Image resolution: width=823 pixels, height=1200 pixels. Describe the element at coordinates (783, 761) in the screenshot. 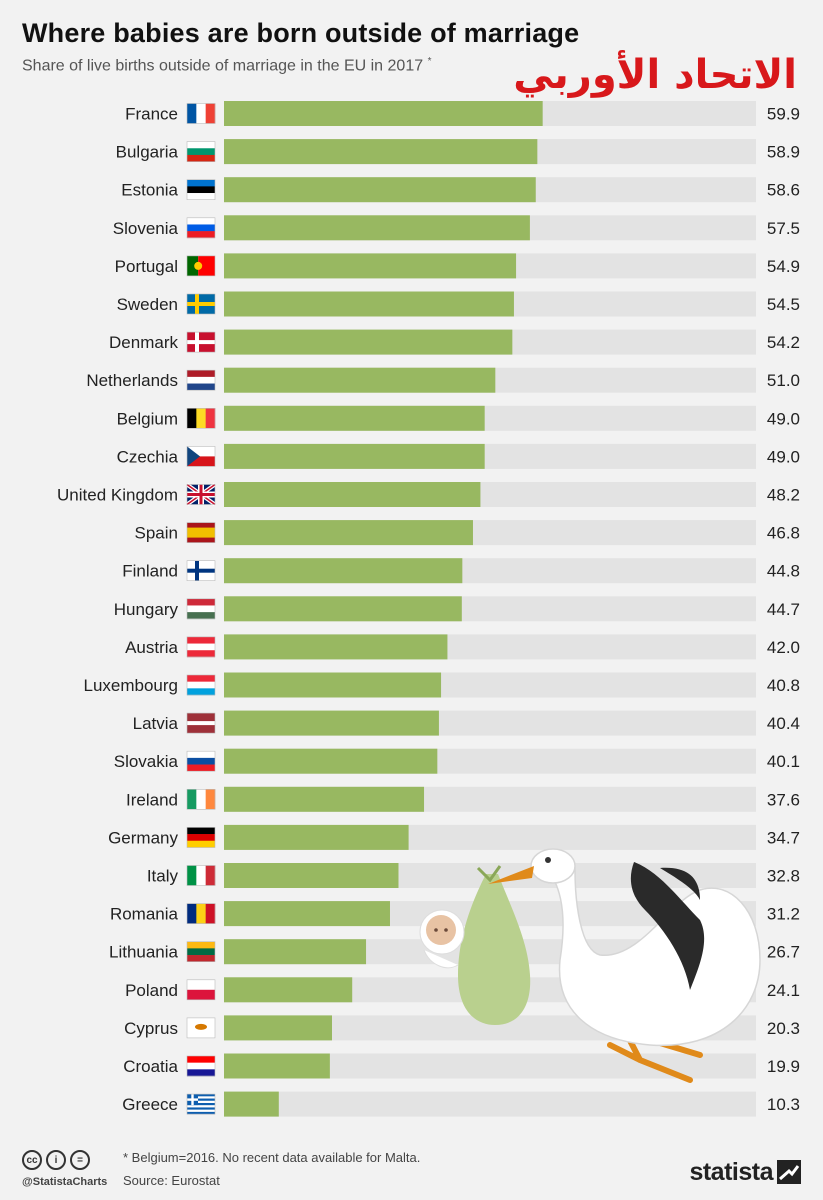

I see `value-label: 40.1` at that location.